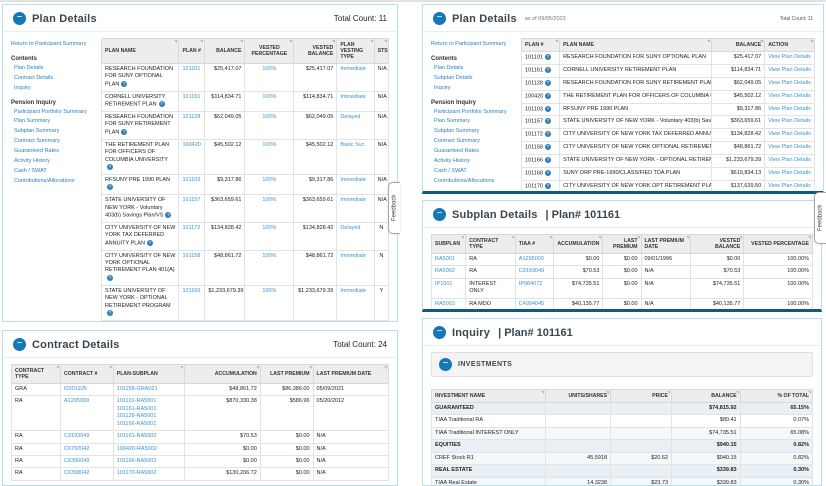 The image size is (826, 486). What do you see at coordinates (77, 436) in the screenshot?
I see `contract-number-link: C9193049` at bounding box center [77, 436].